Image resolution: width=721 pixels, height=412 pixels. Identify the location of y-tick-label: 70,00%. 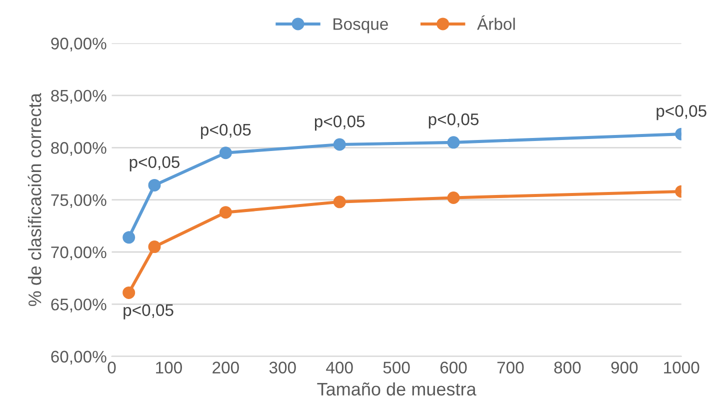
(78, 253).